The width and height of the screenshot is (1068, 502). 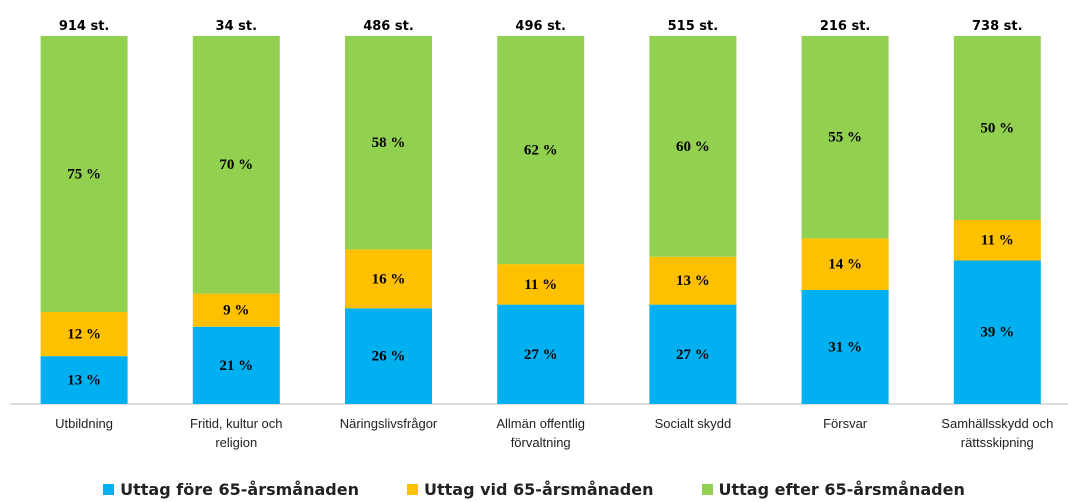 I want to click on value-label: 75 %, so click(x=84, y=174).